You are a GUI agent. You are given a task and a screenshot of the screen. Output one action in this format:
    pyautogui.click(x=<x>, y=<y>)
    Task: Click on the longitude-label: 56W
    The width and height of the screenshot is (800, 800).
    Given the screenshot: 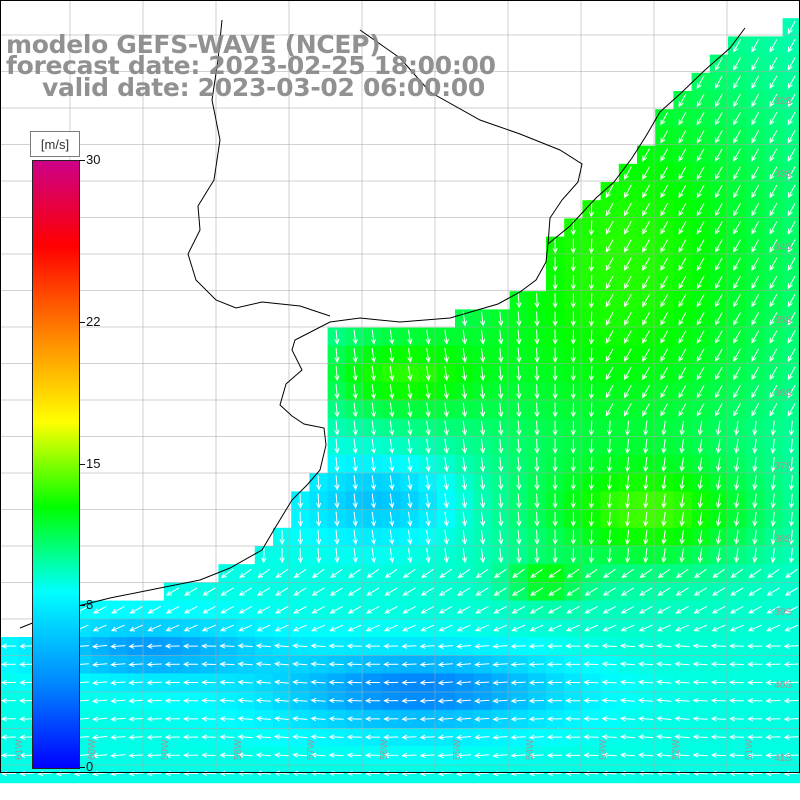 What is the action you would take?
    pyautogui.click(x=384, y=749)
    